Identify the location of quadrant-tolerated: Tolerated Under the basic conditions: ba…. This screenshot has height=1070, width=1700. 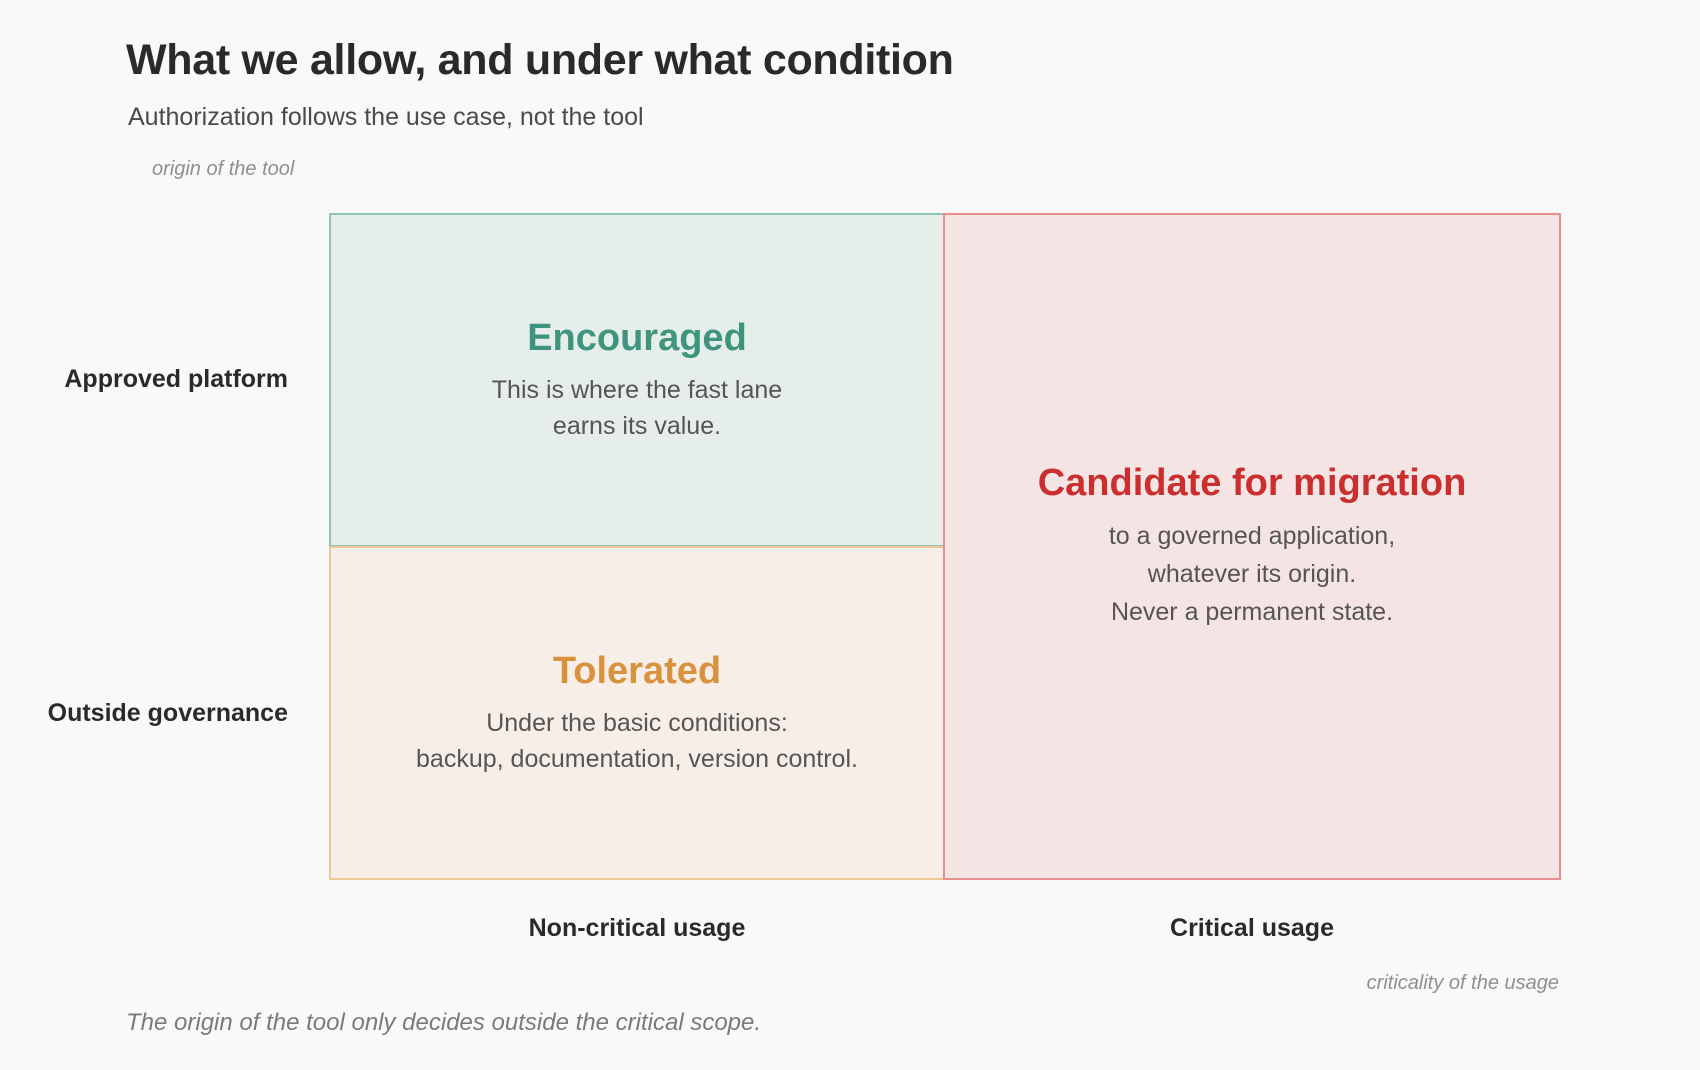
(637, 713).